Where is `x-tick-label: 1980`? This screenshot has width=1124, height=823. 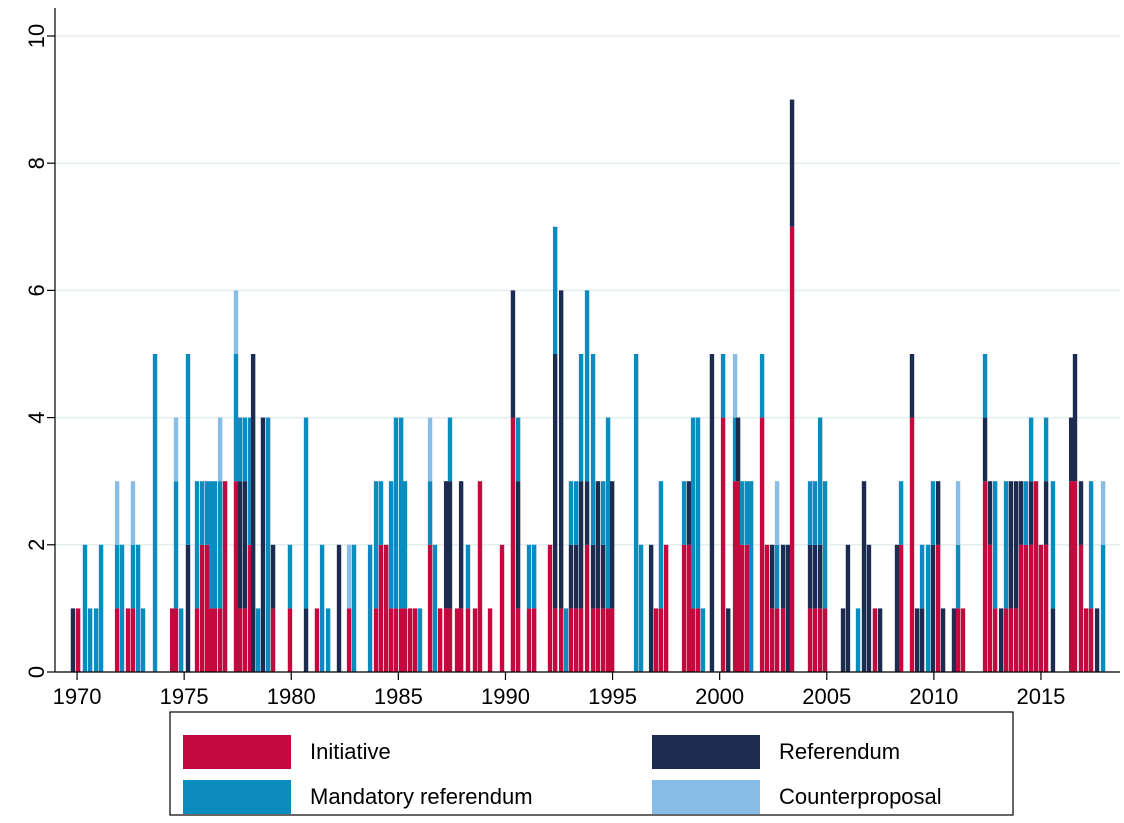
x-tick-label: 1980 is located at coordinates (291, 696).